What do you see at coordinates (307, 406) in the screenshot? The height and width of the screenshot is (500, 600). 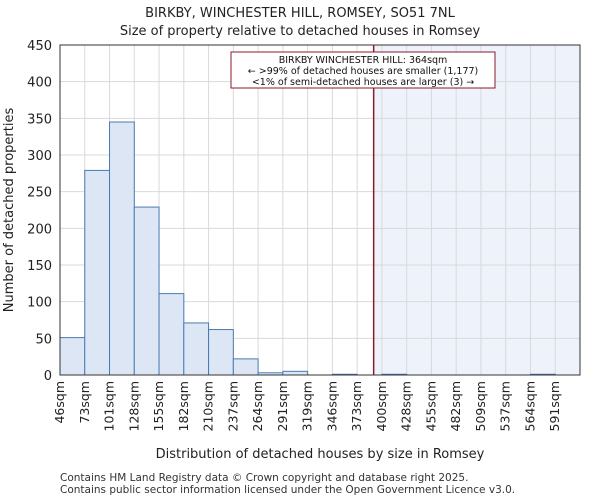 I see `x-tick-label: 319sqm` at bounding box center [307, 406].